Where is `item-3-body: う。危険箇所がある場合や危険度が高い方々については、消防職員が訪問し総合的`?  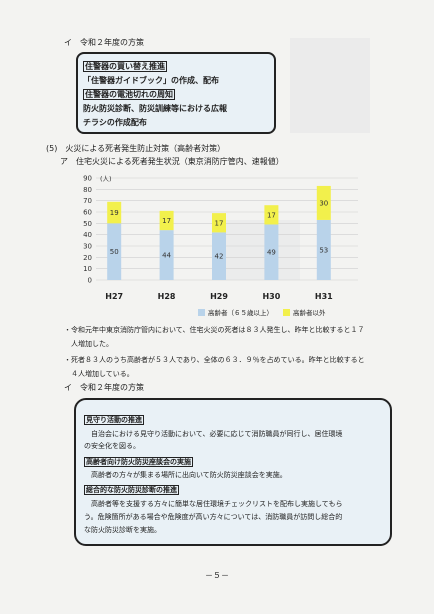 item-3-body: う。危険箇所がある場合や危険度が高い方々については、消防職員が訪問し総合的 is located at coordinates (213, 517).